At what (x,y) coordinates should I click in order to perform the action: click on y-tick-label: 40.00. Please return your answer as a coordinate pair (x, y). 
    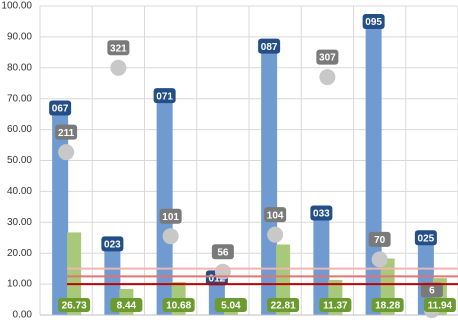
    Looking at the image, I should click on (19, 191).